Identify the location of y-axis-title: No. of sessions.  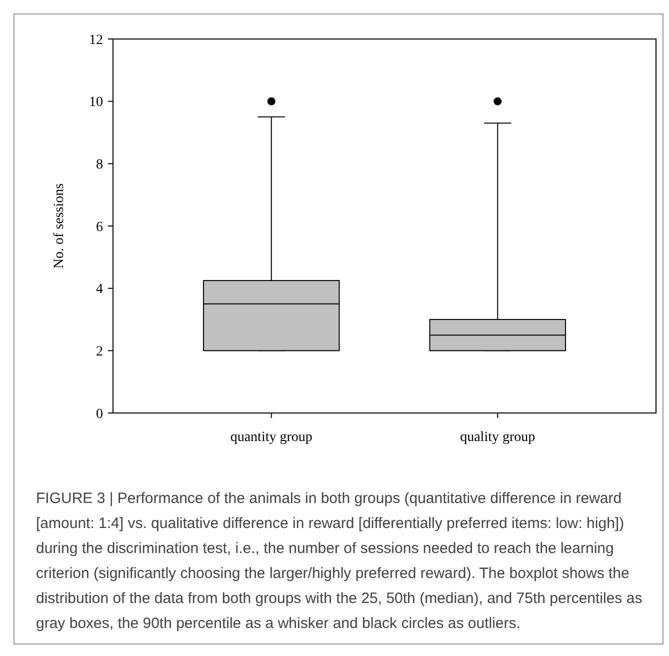
(59, 226).